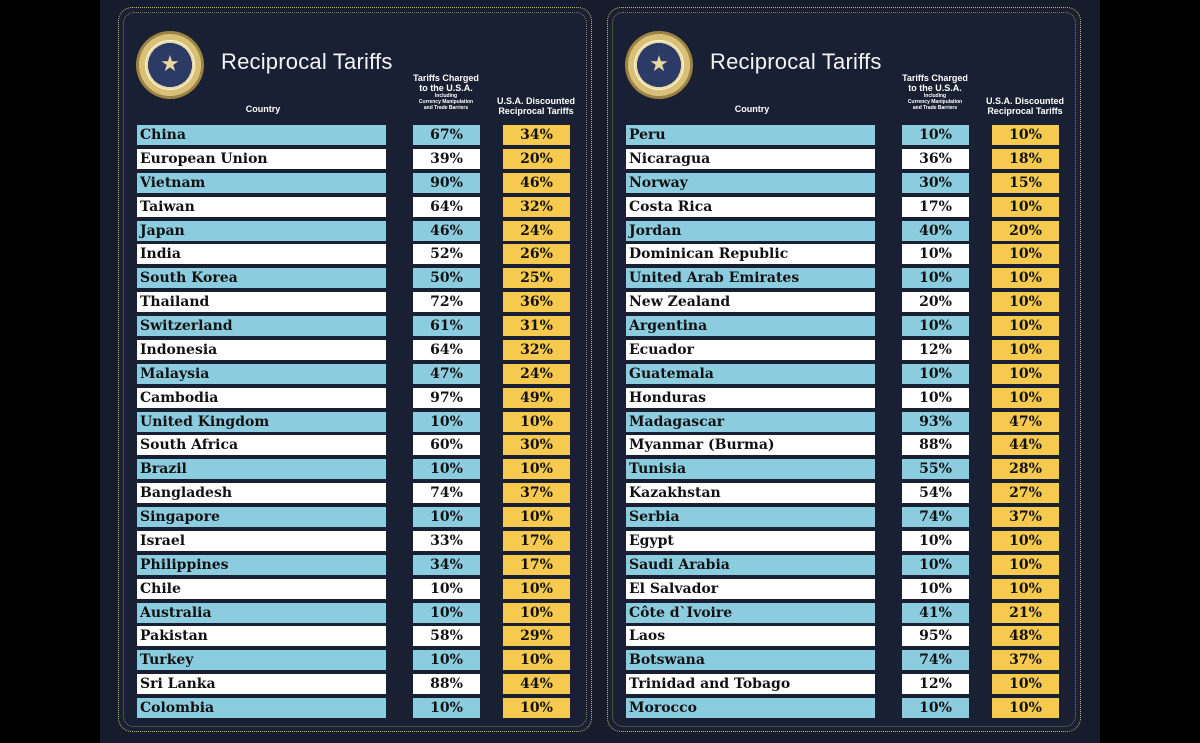  I want to click on country-cell: Botswana, so click(750, 660).